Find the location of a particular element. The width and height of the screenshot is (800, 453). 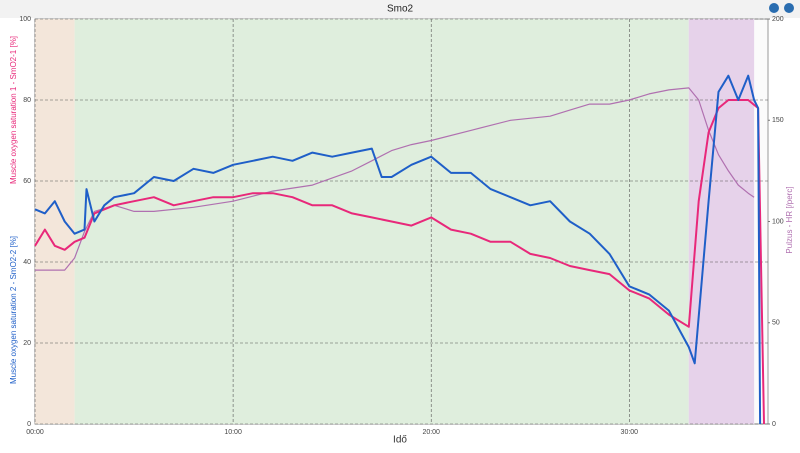

y2-tick-label: 0 is located at coordinates (774, 424).